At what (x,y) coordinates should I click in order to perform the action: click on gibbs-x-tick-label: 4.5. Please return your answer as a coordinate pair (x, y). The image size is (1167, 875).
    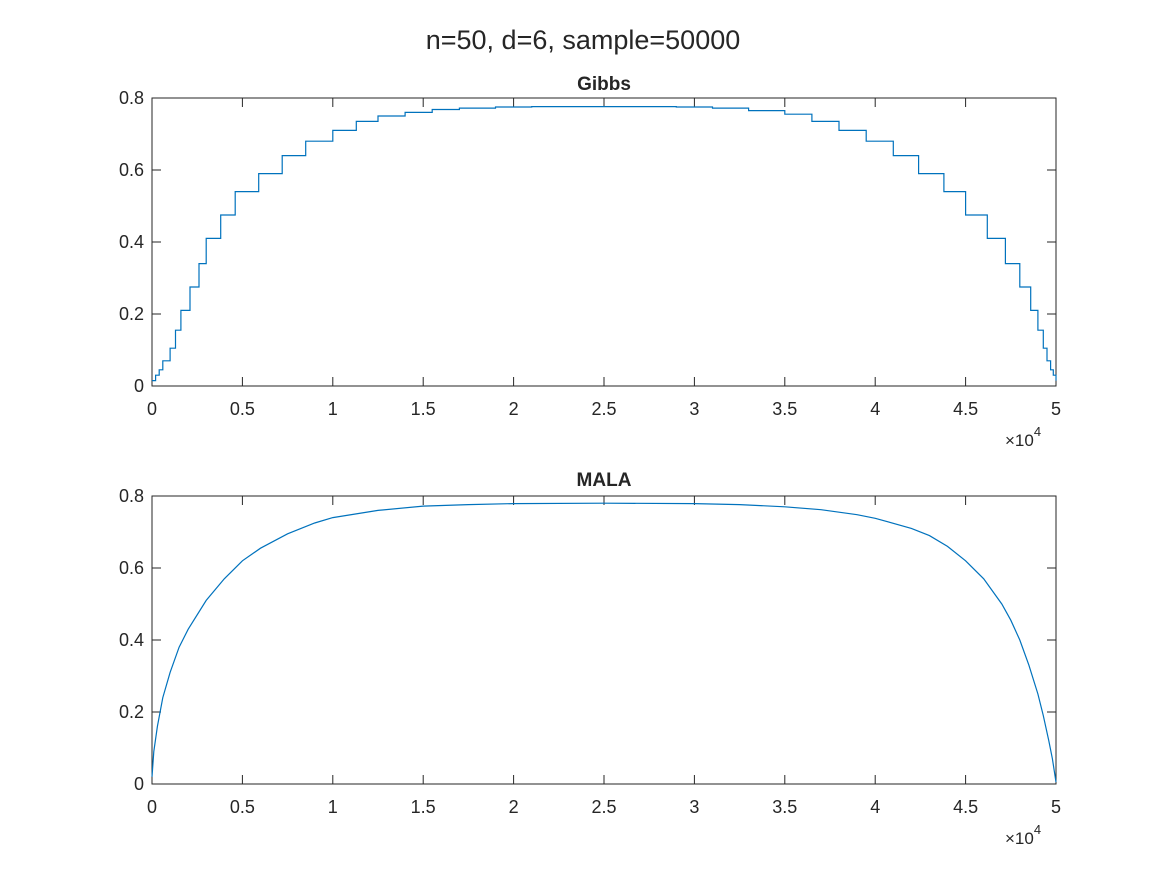
    Looking at the image, I should click on (965, 409).